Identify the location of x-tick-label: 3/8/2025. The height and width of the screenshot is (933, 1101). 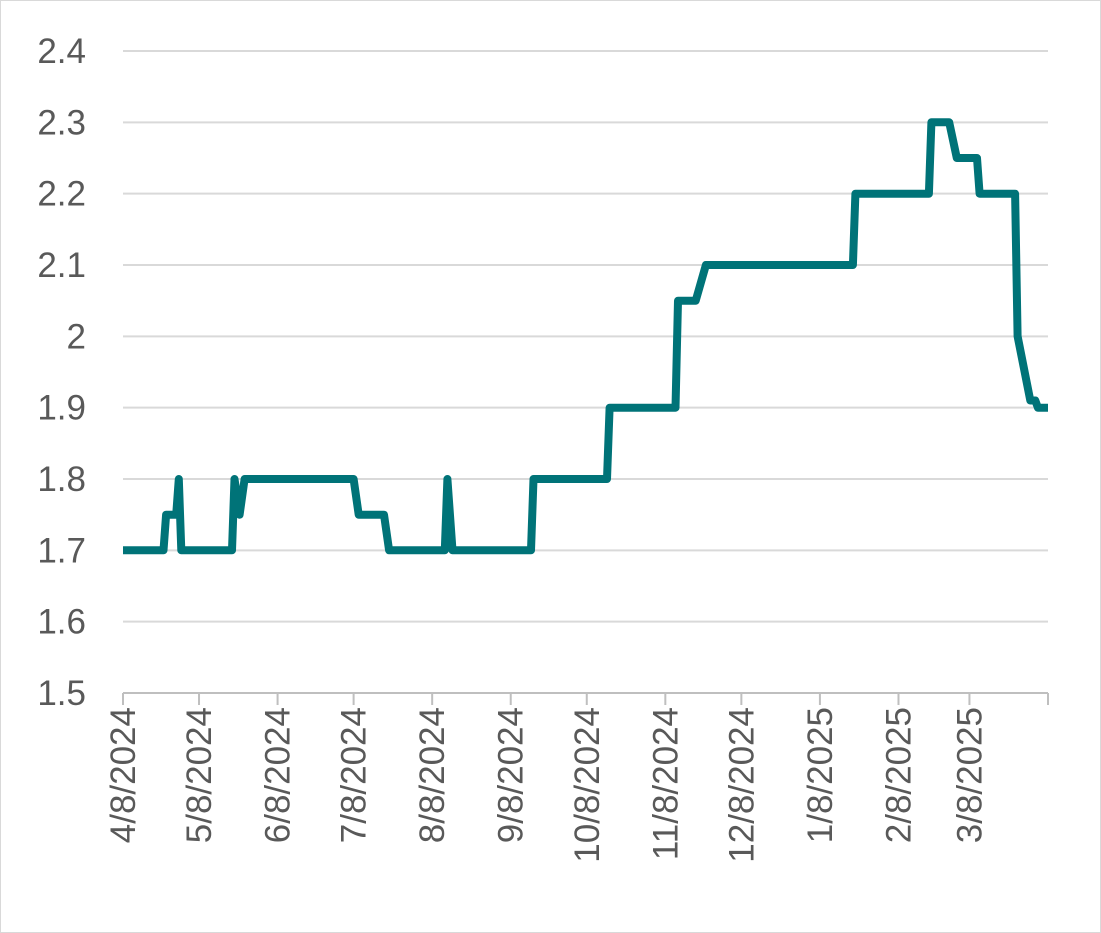
(969, 775).